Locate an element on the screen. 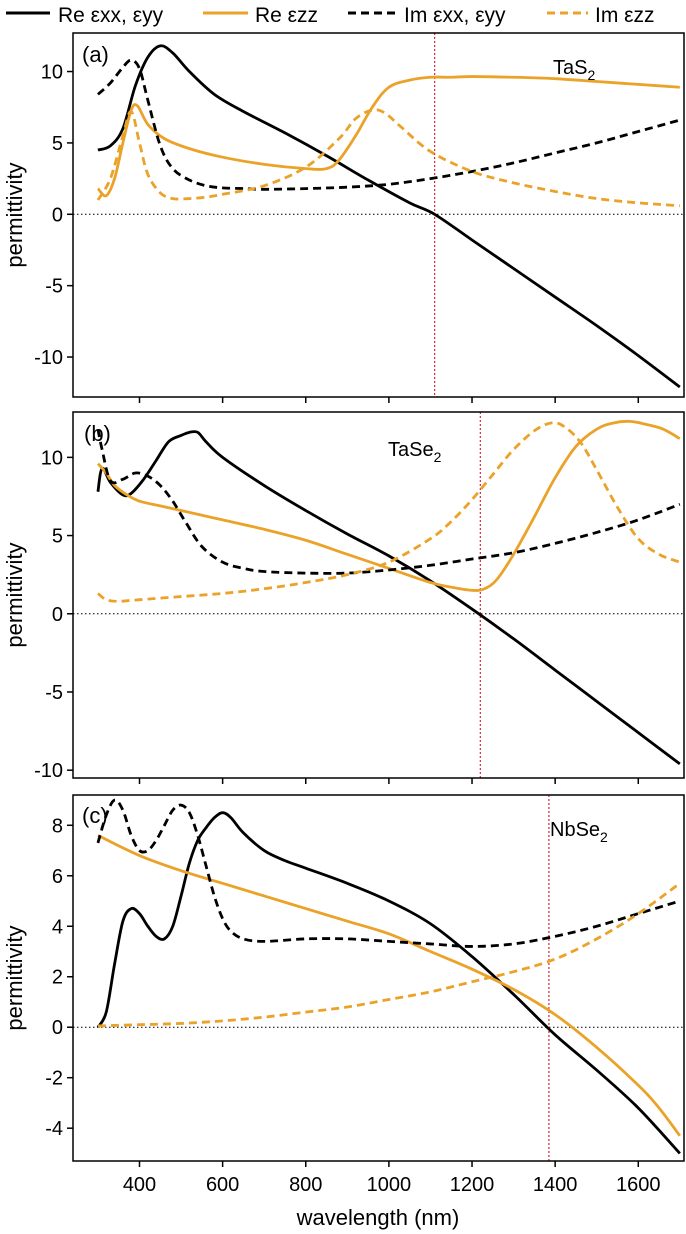  panel-b-ytick-label-4: -10 is located at coordinates (48, 771).